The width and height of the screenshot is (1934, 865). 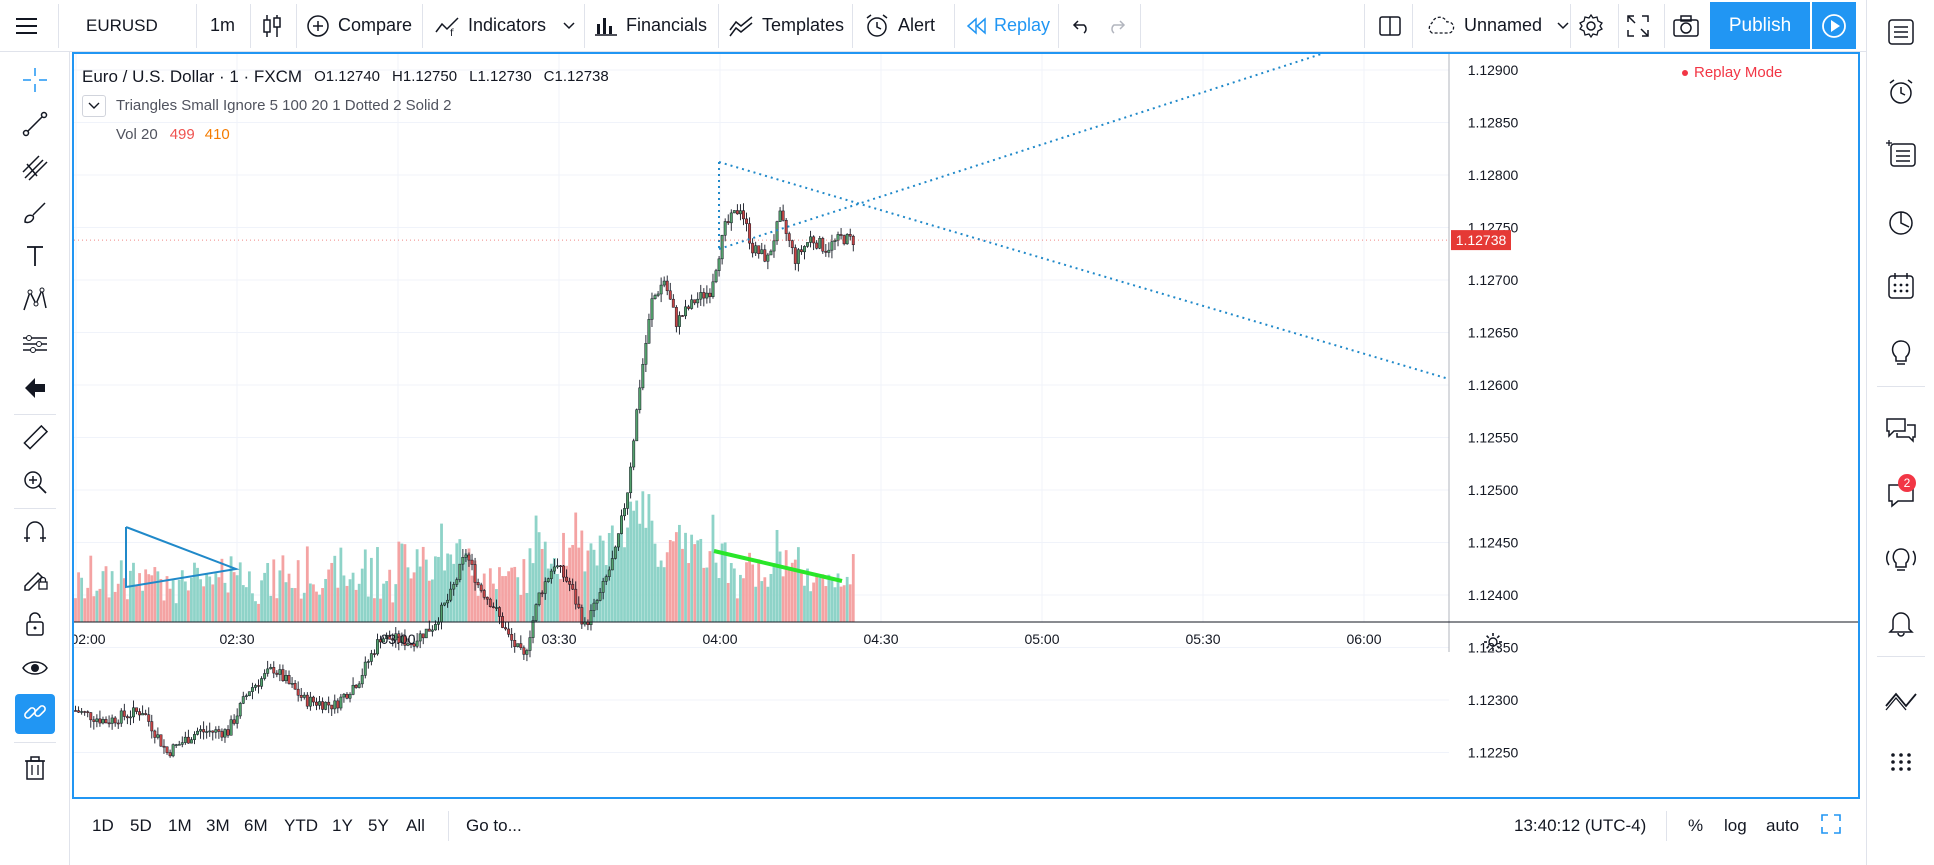 What do you see at coordinates (786, 25) in the screenshot?
I see `templates-button: Templates` at bounding box center [786, 25].